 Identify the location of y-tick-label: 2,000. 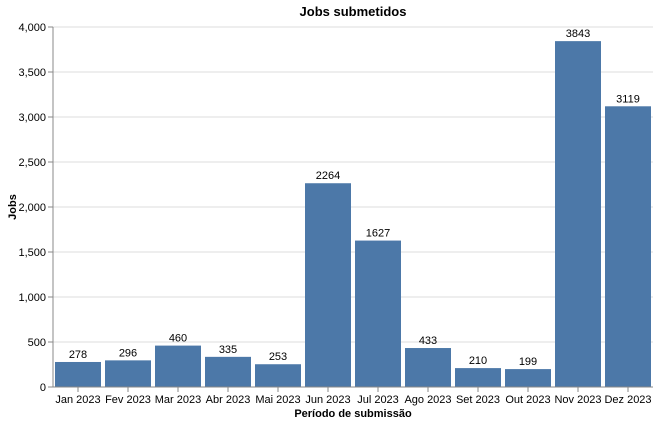
(32, 208).